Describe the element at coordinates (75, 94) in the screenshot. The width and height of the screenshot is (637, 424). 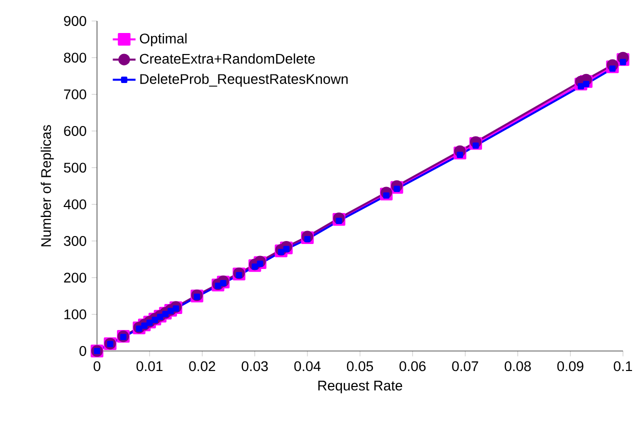
I see `y-tick-label: 700` at that location.